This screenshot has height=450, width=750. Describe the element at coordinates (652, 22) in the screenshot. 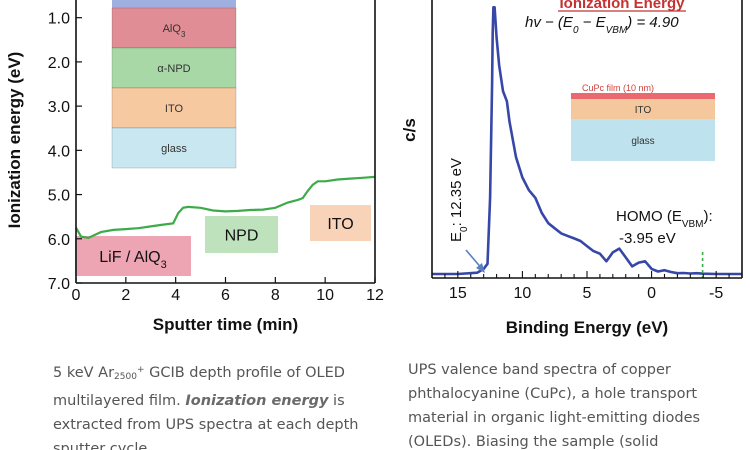

I see `ie-formula-end: ) = 4.90` at that location.